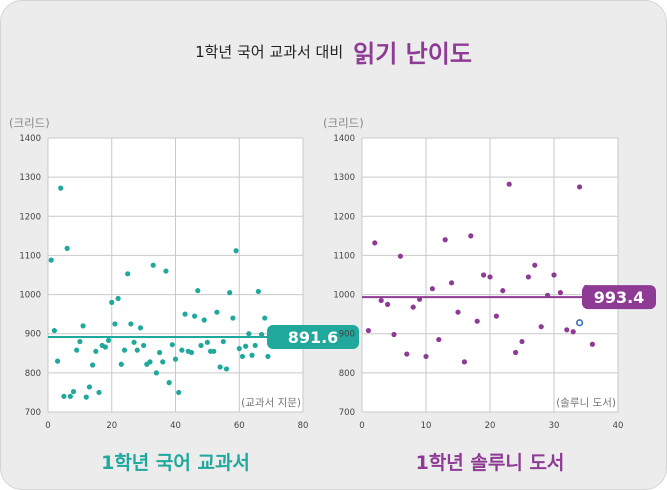 This screenshot has height=490, width=667. What do you see at coordinates (111, 426) in the screenshot?
I see `x-tick-label: 20` at bounding box center [111, 426].